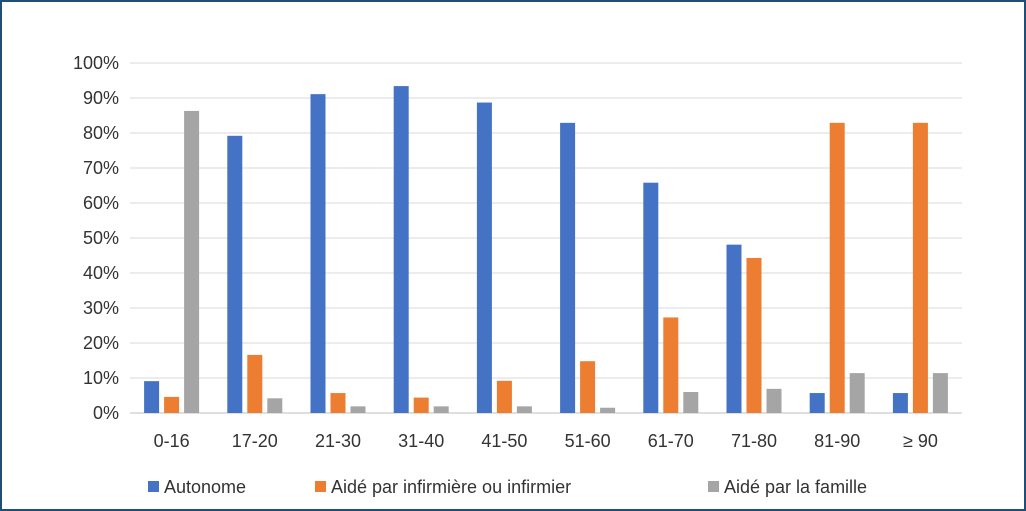 The image size is (1026, 511). Describe the element at coordinates (504, 441) in the screenshot. I see `x-tick-label: 41-50` at that location.